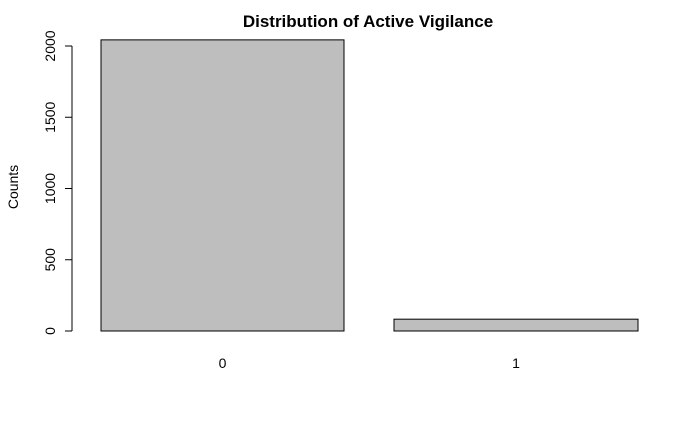 Image resolution: width=700 pixels, height=432 pixels. Describe the element at coordinates (516, 363) in the screenshot. I see `x-tick-label: 1` at that location.